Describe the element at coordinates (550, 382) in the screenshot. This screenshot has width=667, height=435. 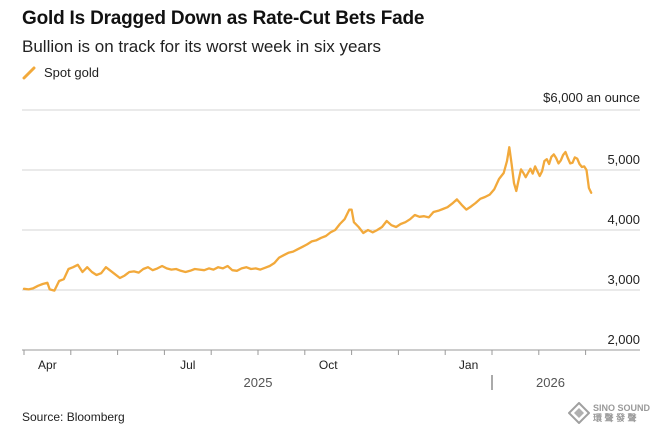
I see `year-label-2026: 2026` at that location.